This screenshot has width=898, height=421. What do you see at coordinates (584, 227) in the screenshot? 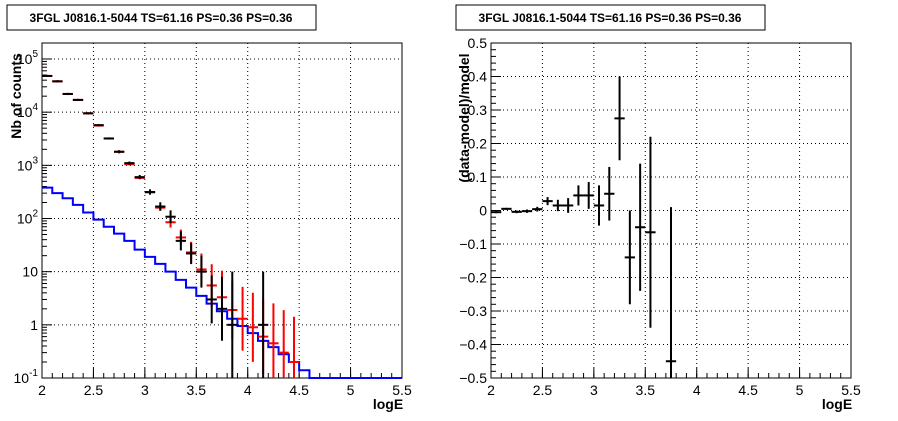
I see `residual-series` at bounding box center [584, 227].